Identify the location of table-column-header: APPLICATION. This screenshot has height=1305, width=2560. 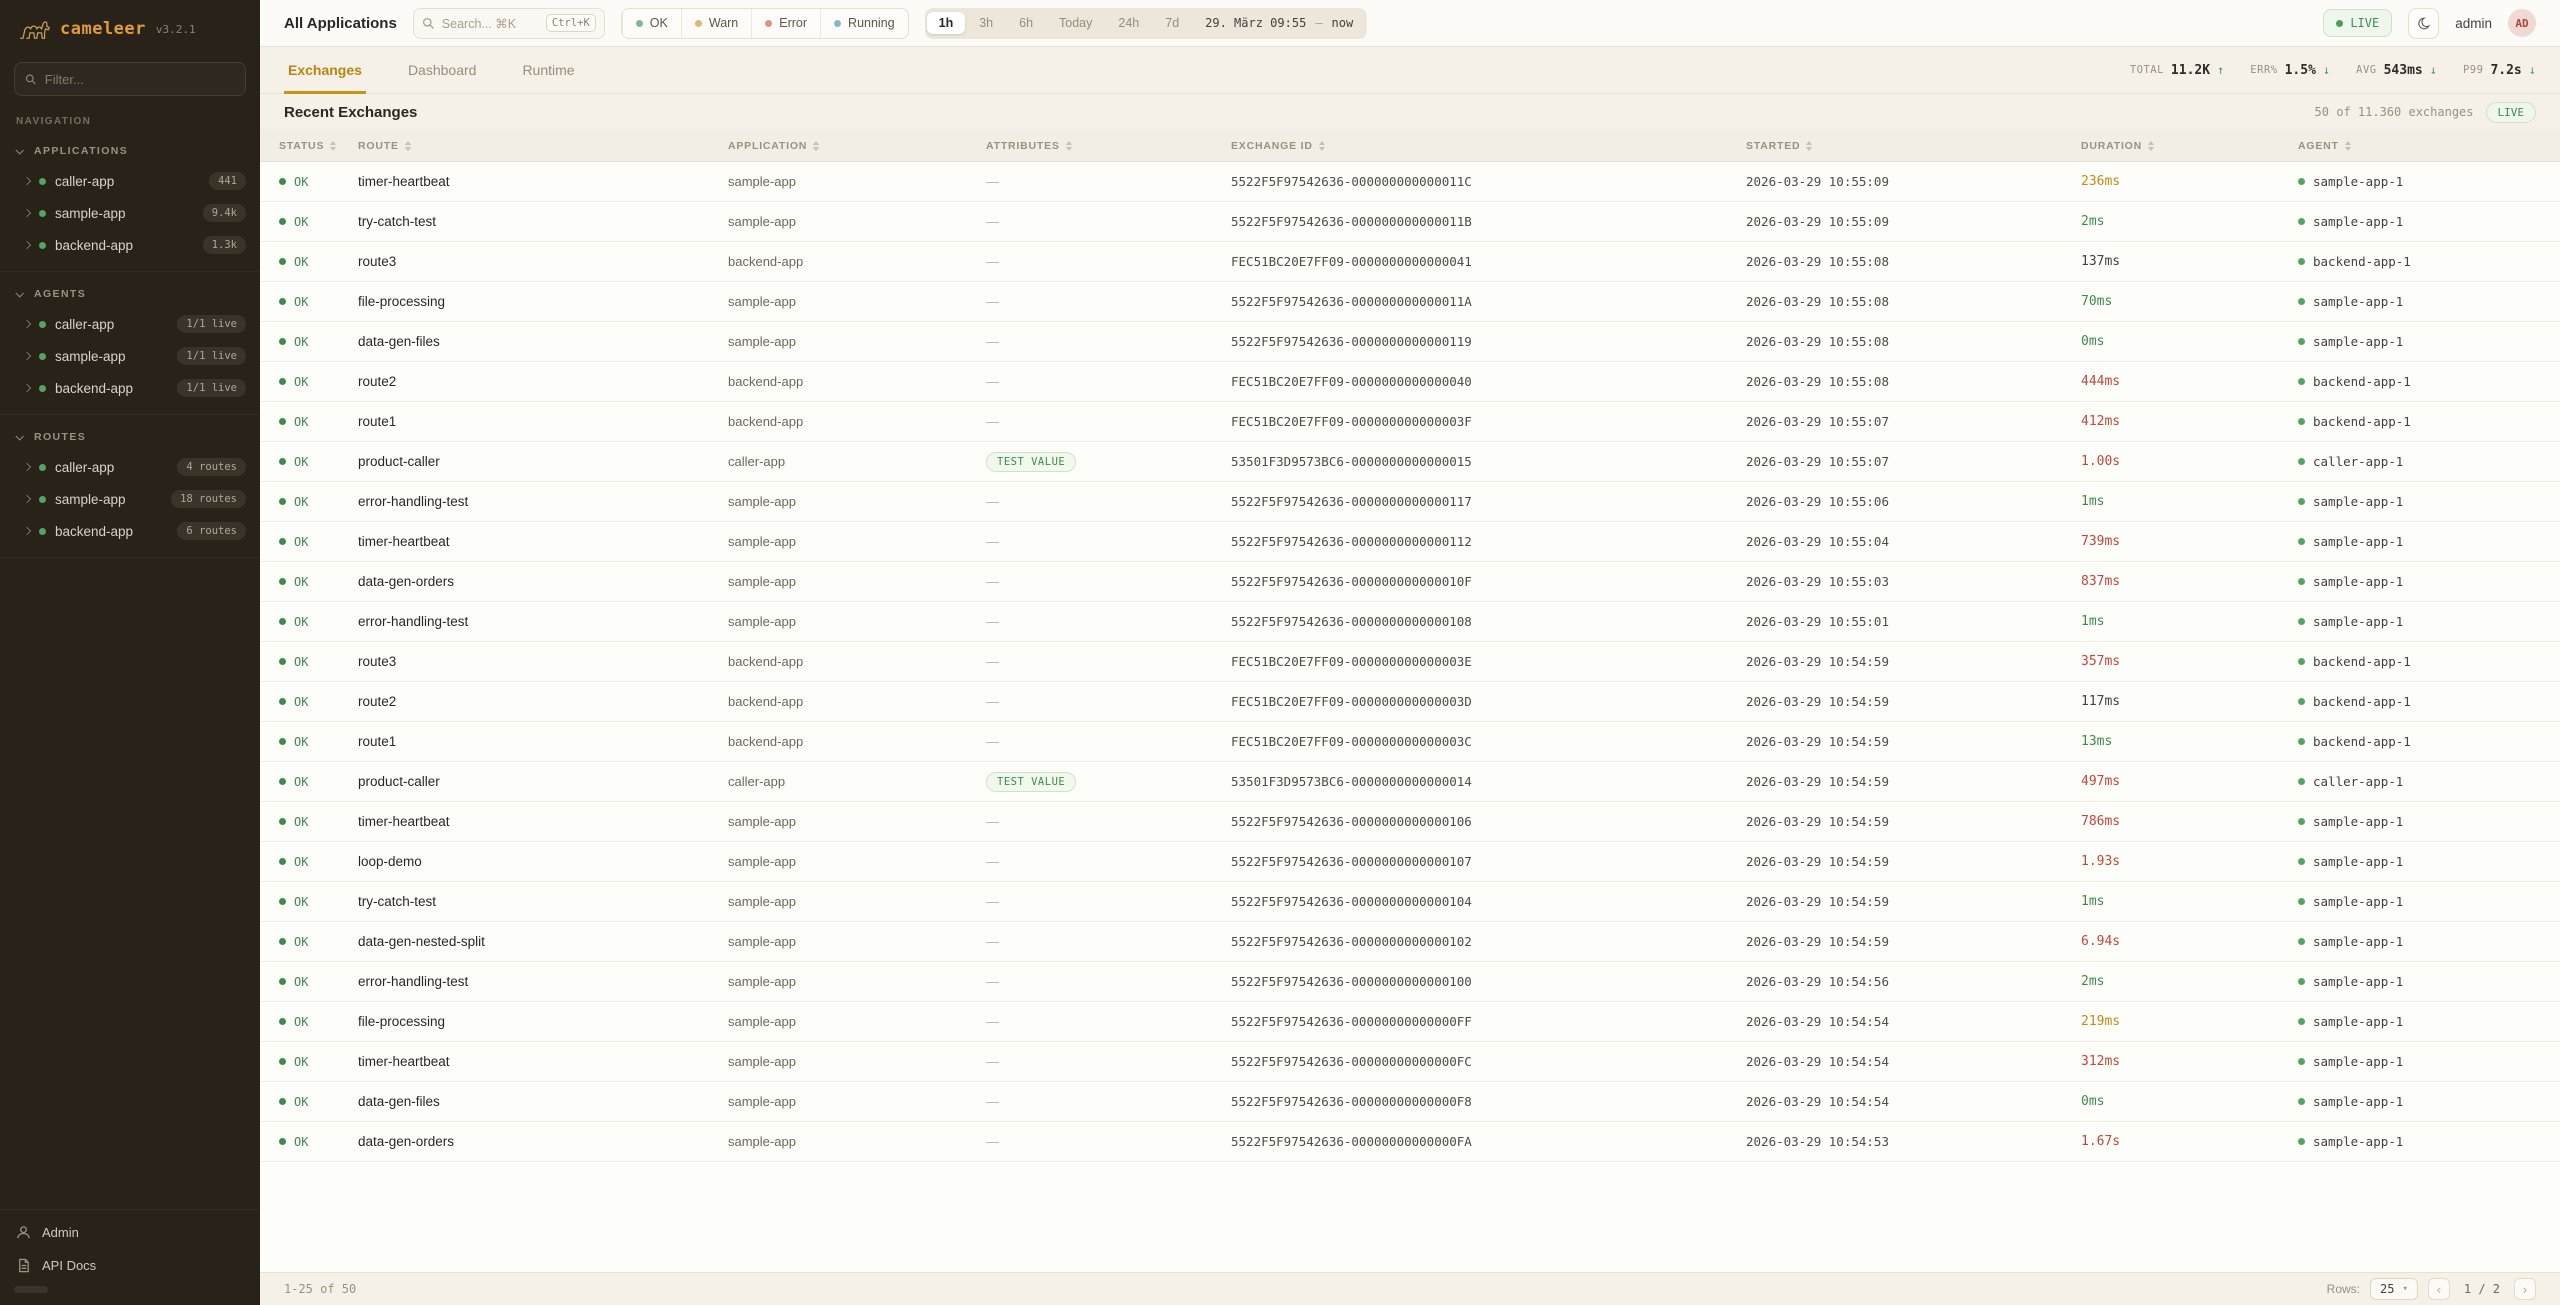
(857, 146).